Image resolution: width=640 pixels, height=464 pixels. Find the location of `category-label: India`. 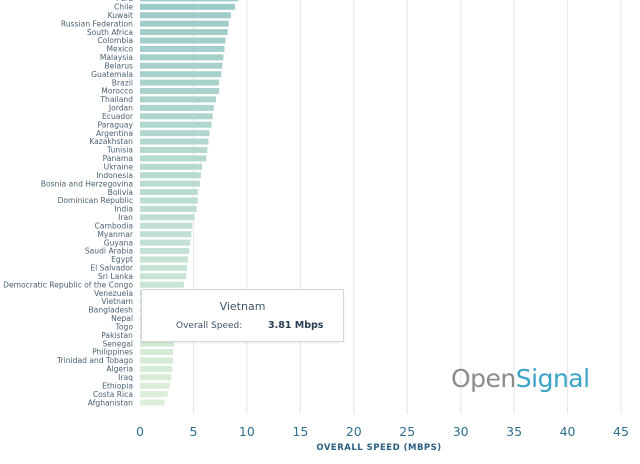

category-label: India is located at coordinates (123, 209).